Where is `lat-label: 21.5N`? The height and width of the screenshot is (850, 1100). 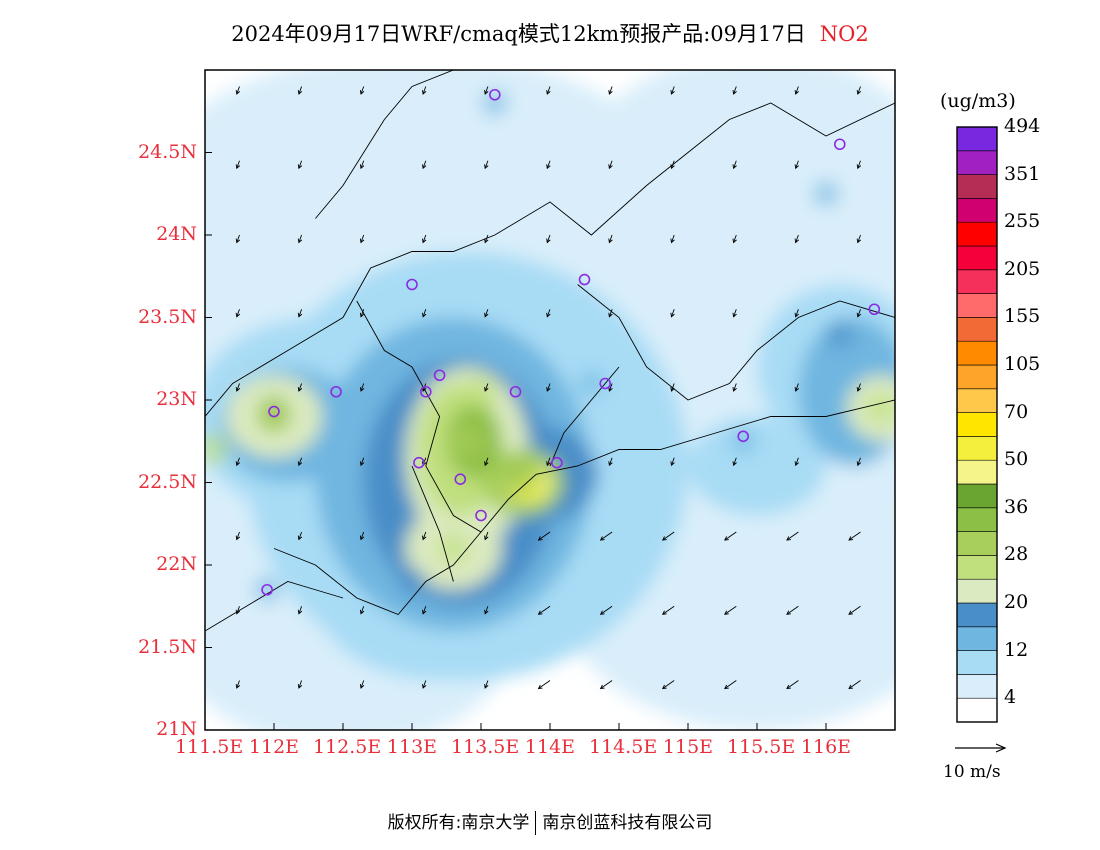
lat-label: 21.5N is located at coordinates (167, 646).